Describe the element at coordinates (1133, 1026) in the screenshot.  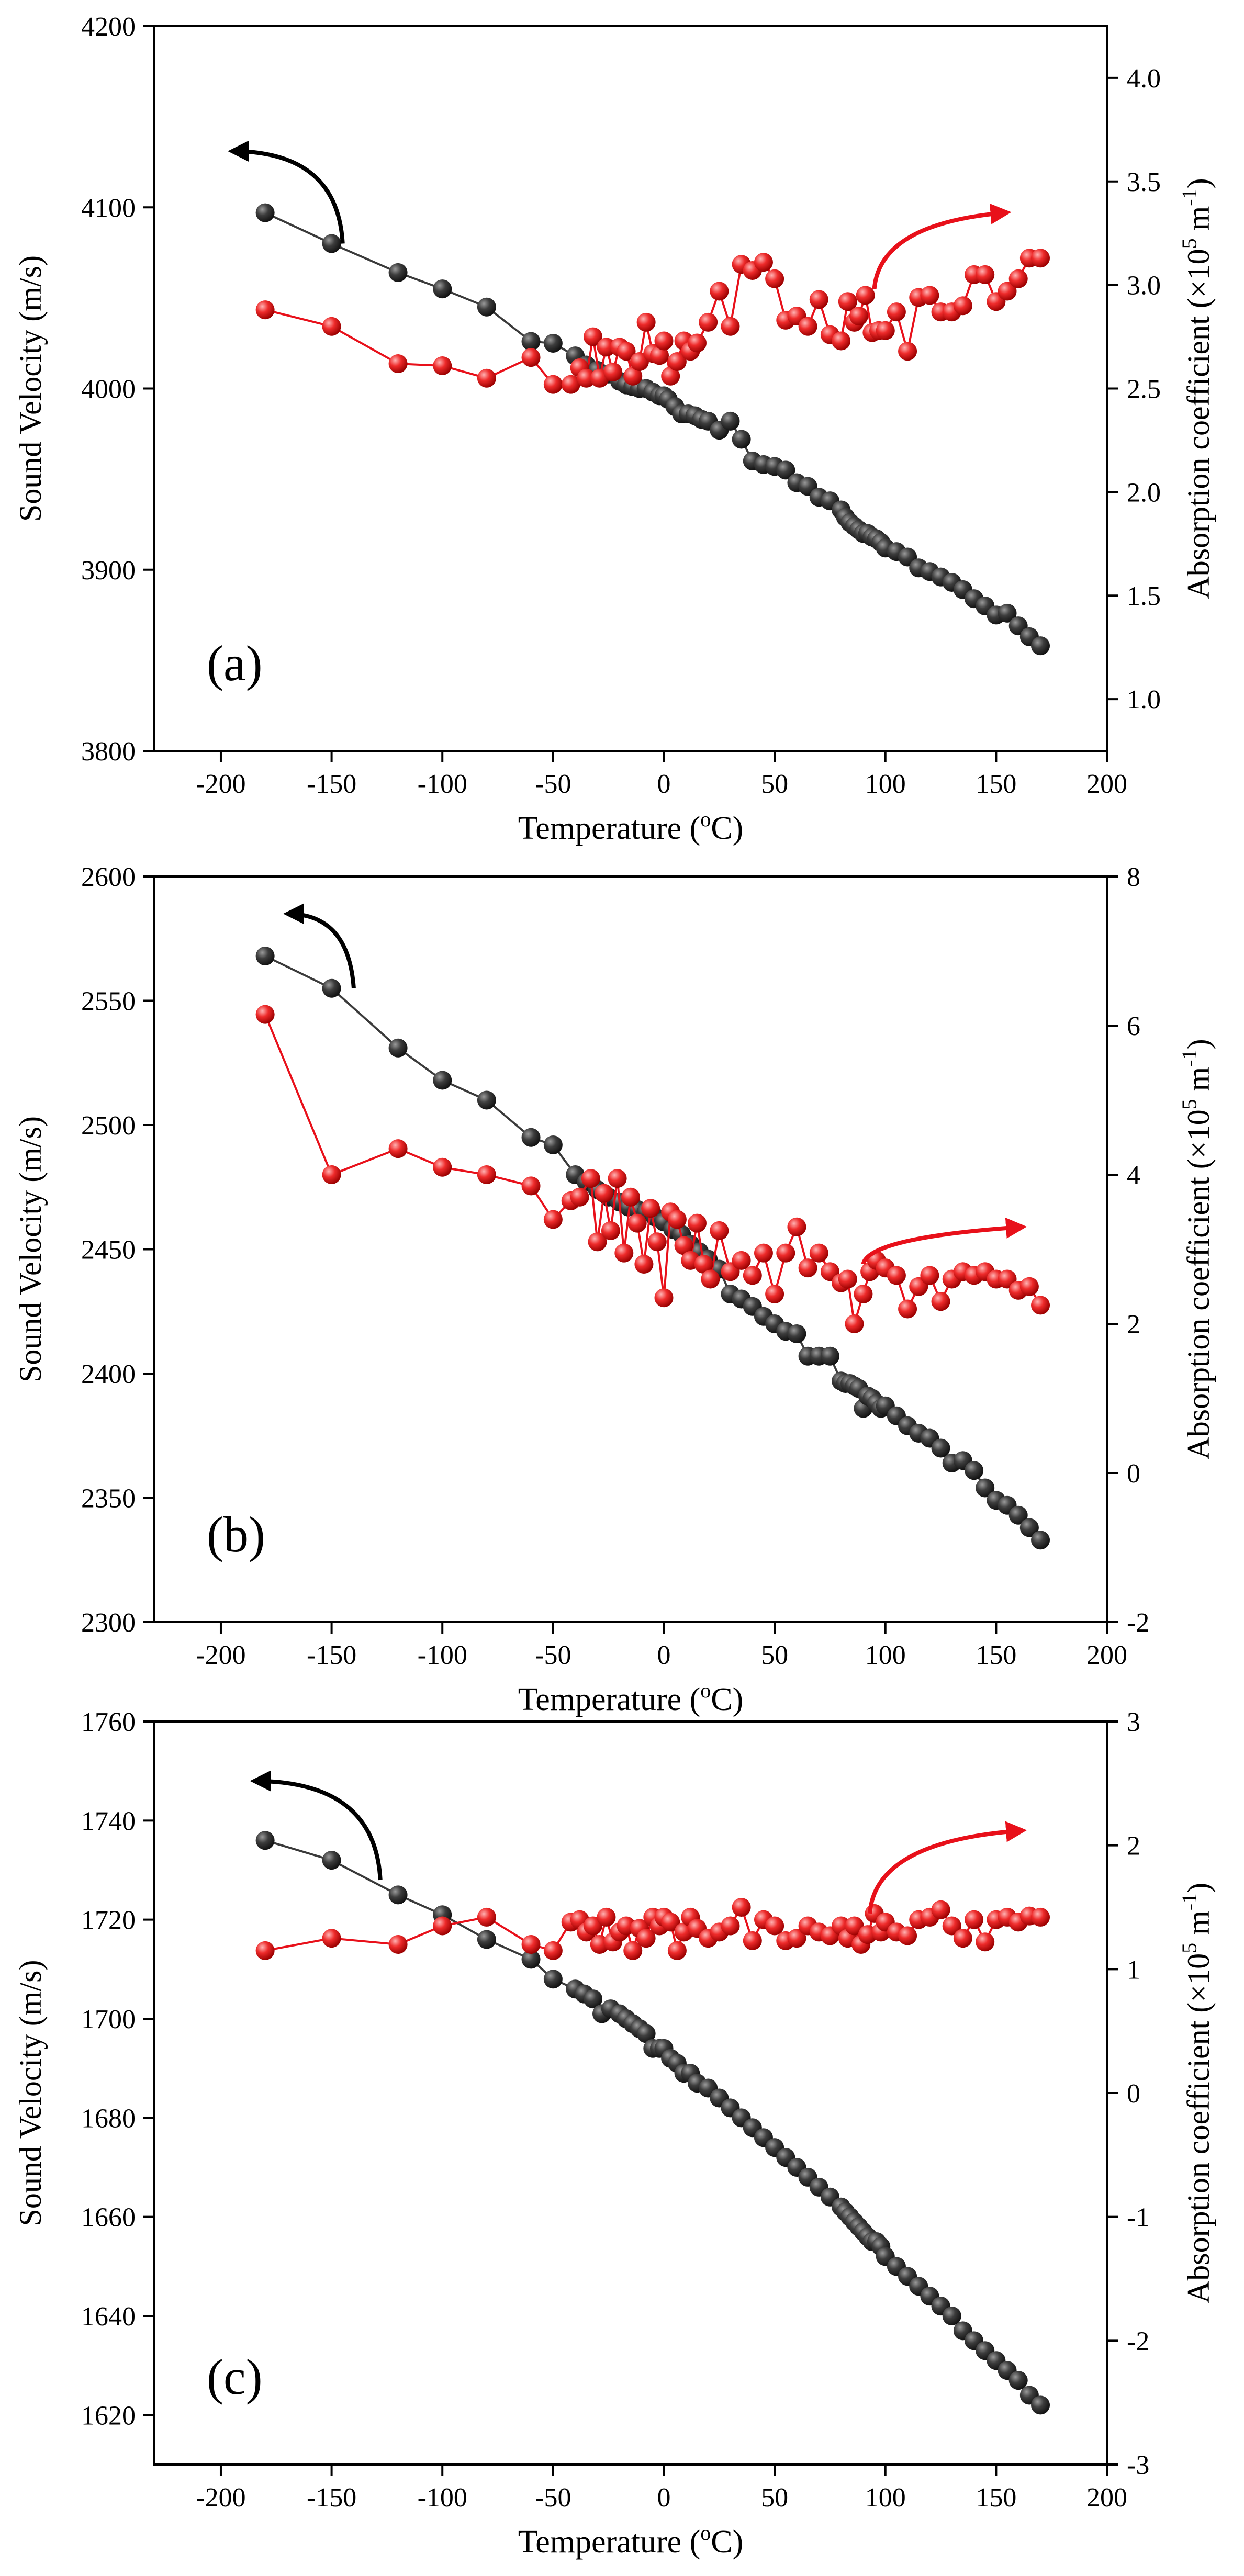
I see `y-right-tick-label: 6` at that location.